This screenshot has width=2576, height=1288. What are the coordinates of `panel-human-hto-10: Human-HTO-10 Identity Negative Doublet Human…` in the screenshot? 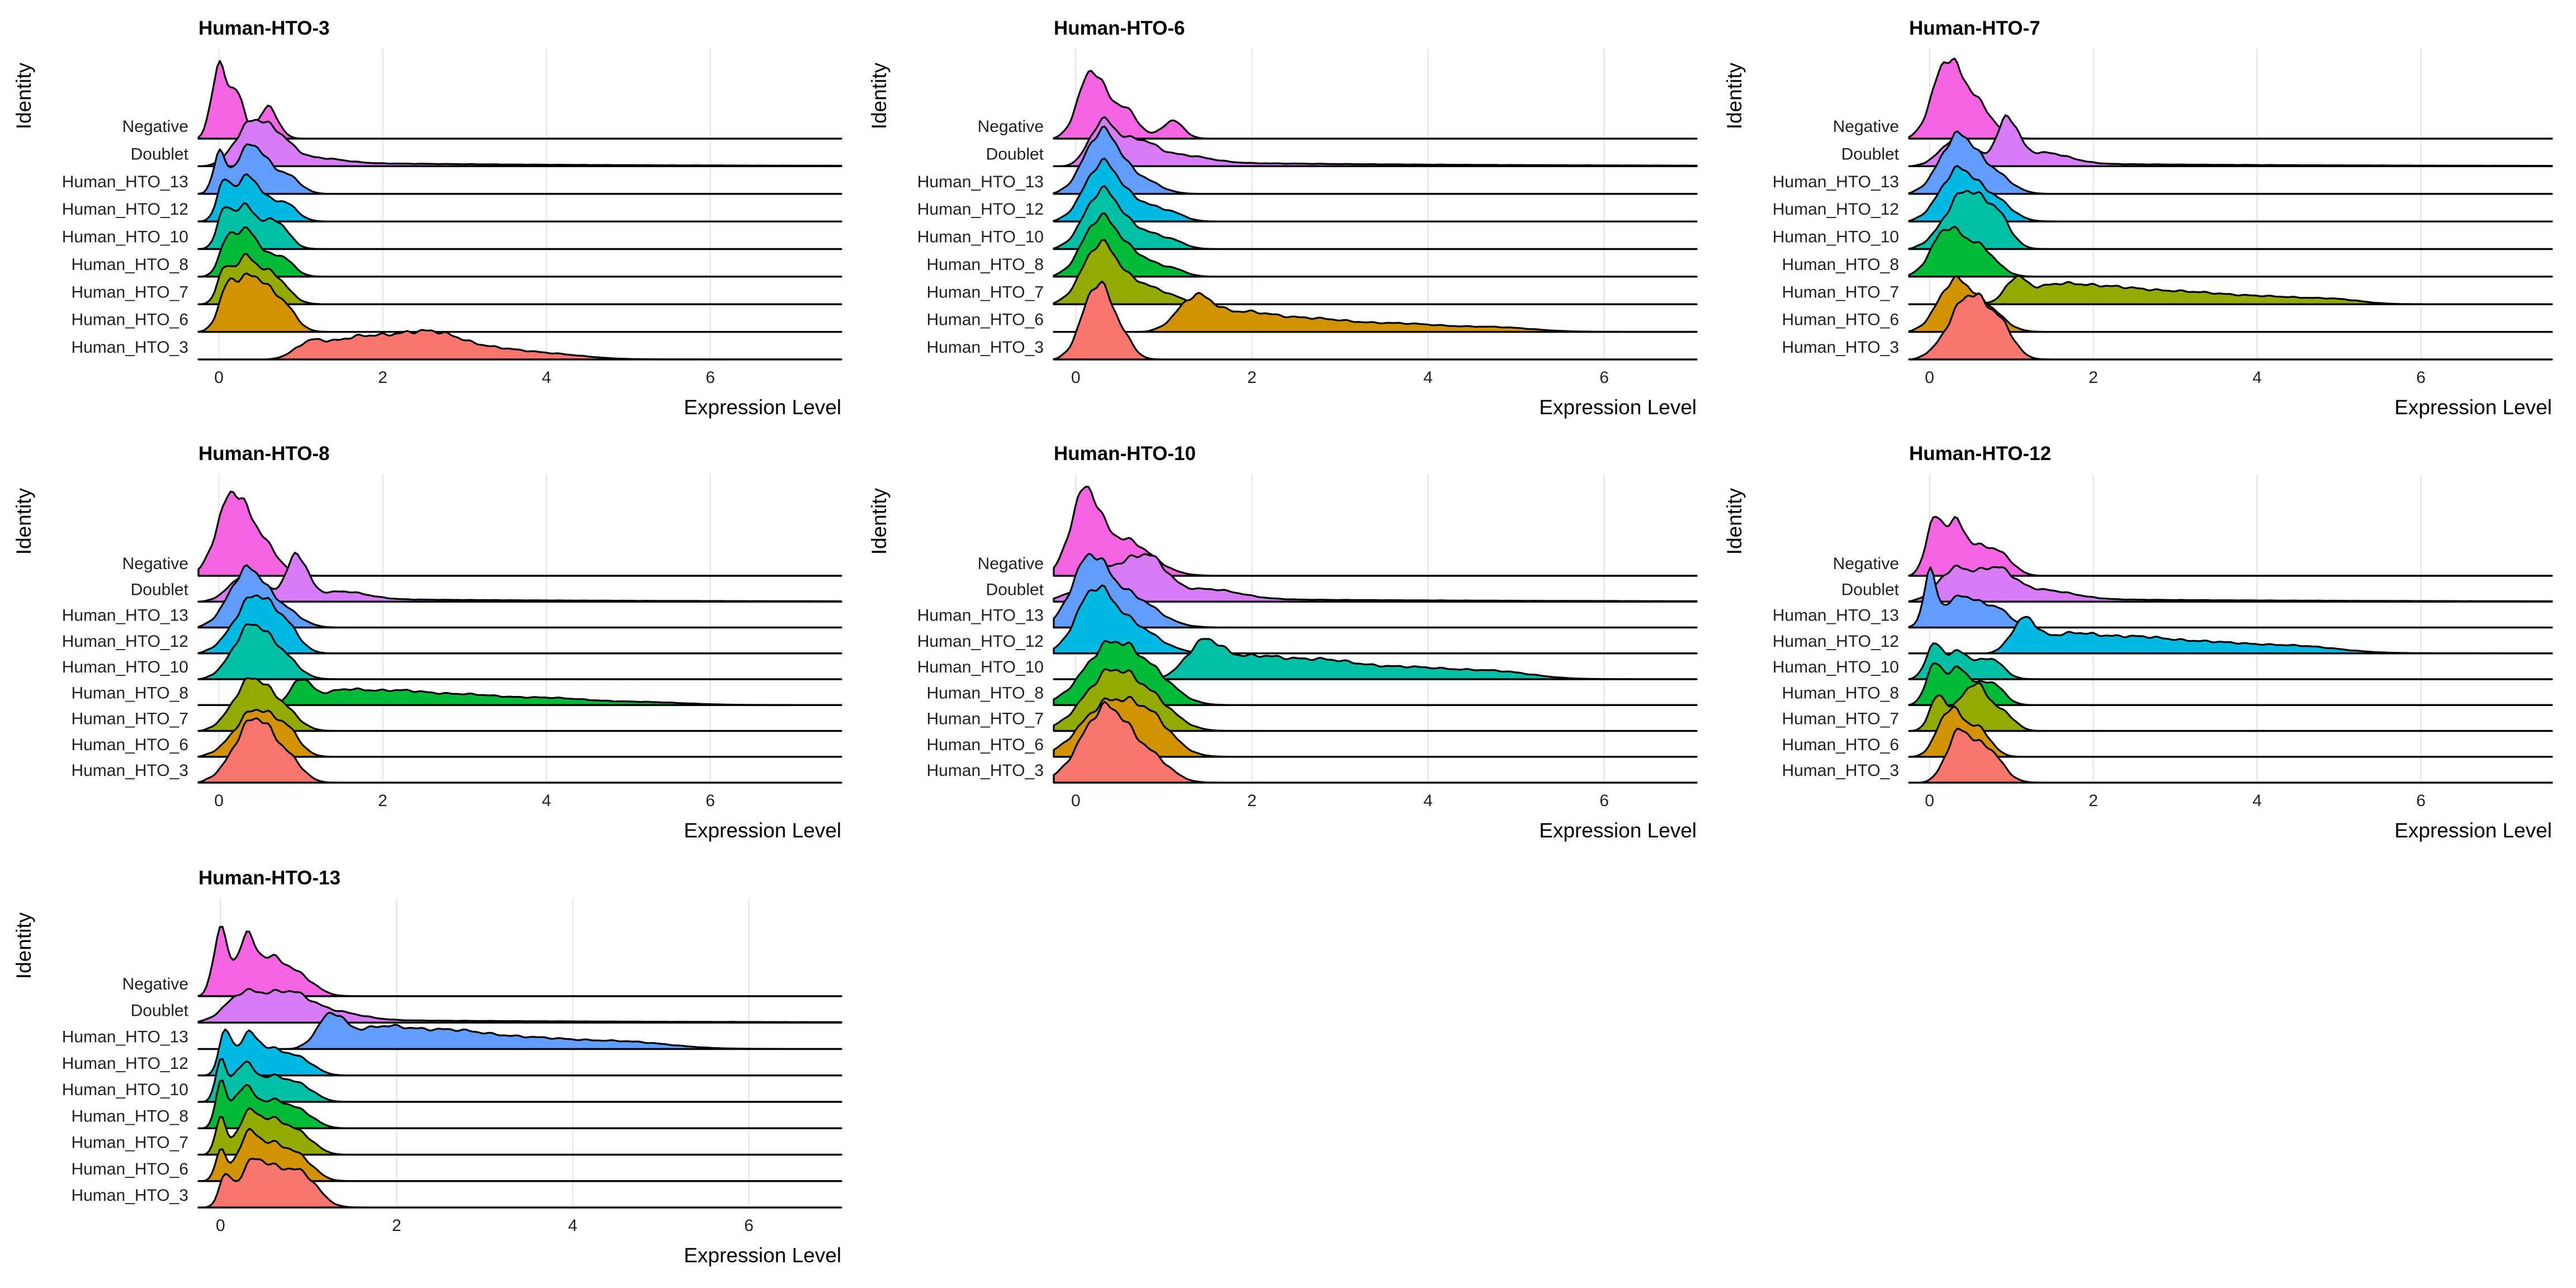 It's located at (1283, 642).